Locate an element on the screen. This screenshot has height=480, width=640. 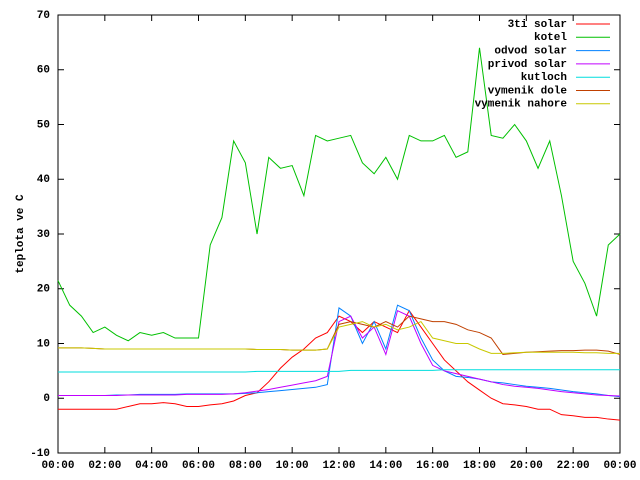
legend-label: kotel is located at coordinates (550, 38).